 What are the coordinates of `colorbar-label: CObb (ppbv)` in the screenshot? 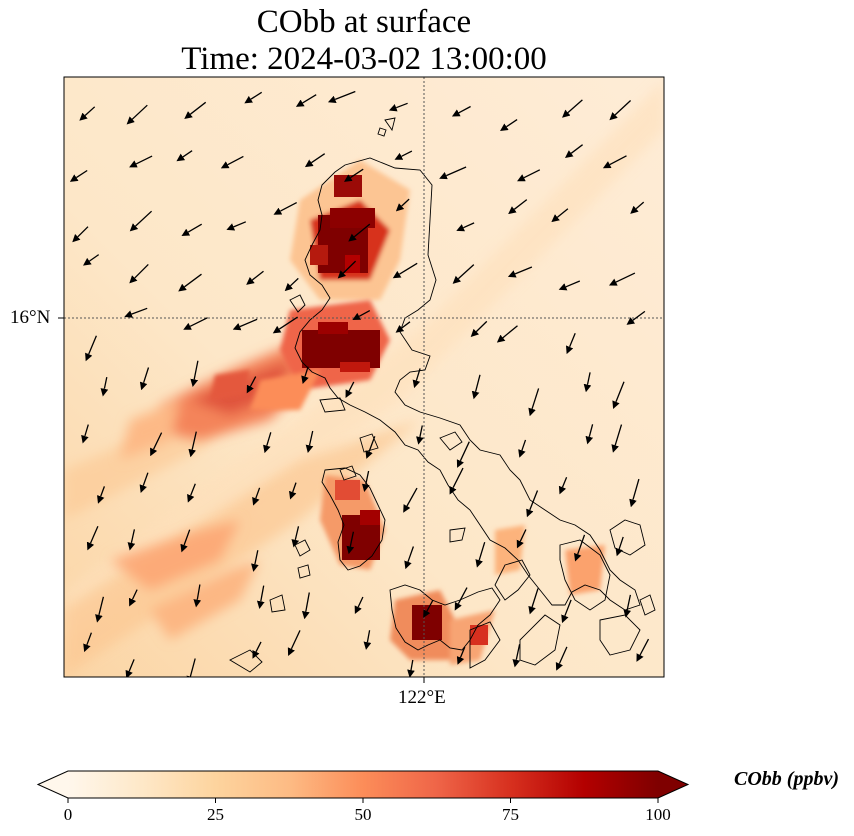 It's located at (786, 779).